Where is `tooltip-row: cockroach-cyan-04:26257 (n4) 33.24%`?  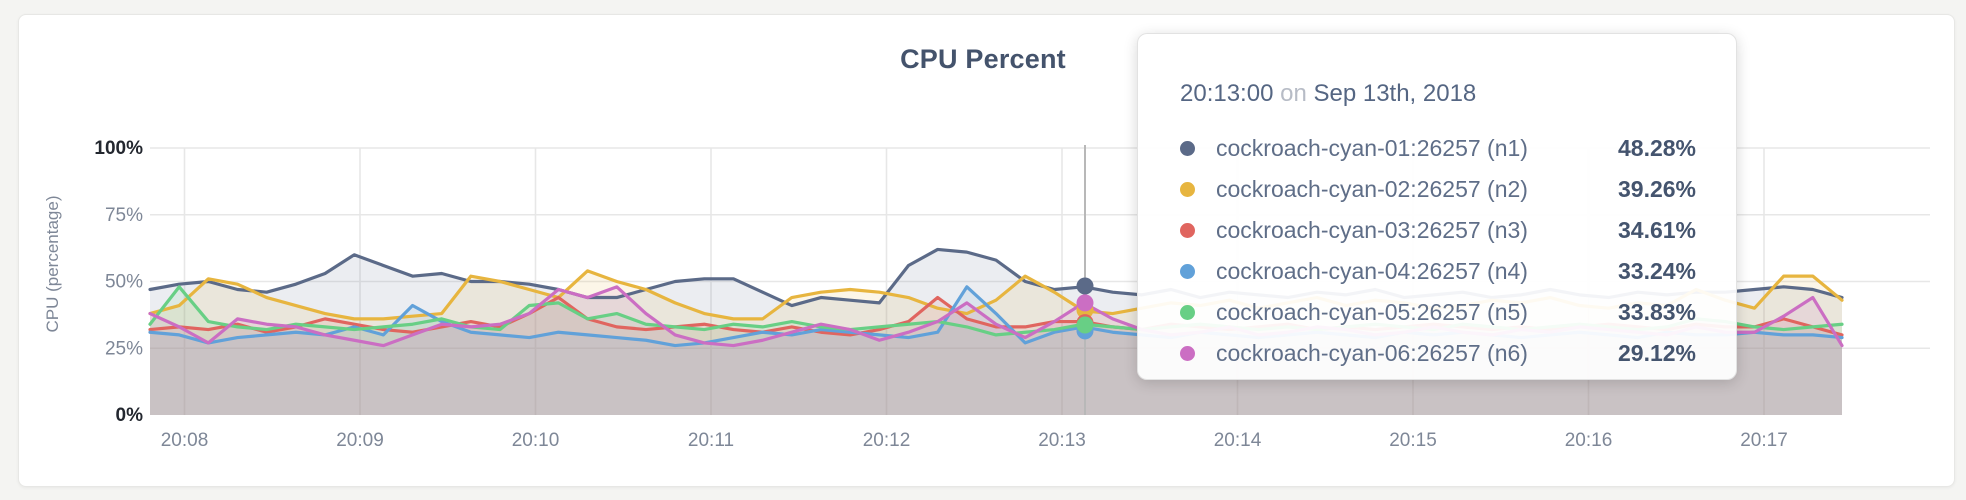 tooltip-row: cockroach-cyan-04:26257 (n4) 33.24% is located at coordinates (1438, 271).